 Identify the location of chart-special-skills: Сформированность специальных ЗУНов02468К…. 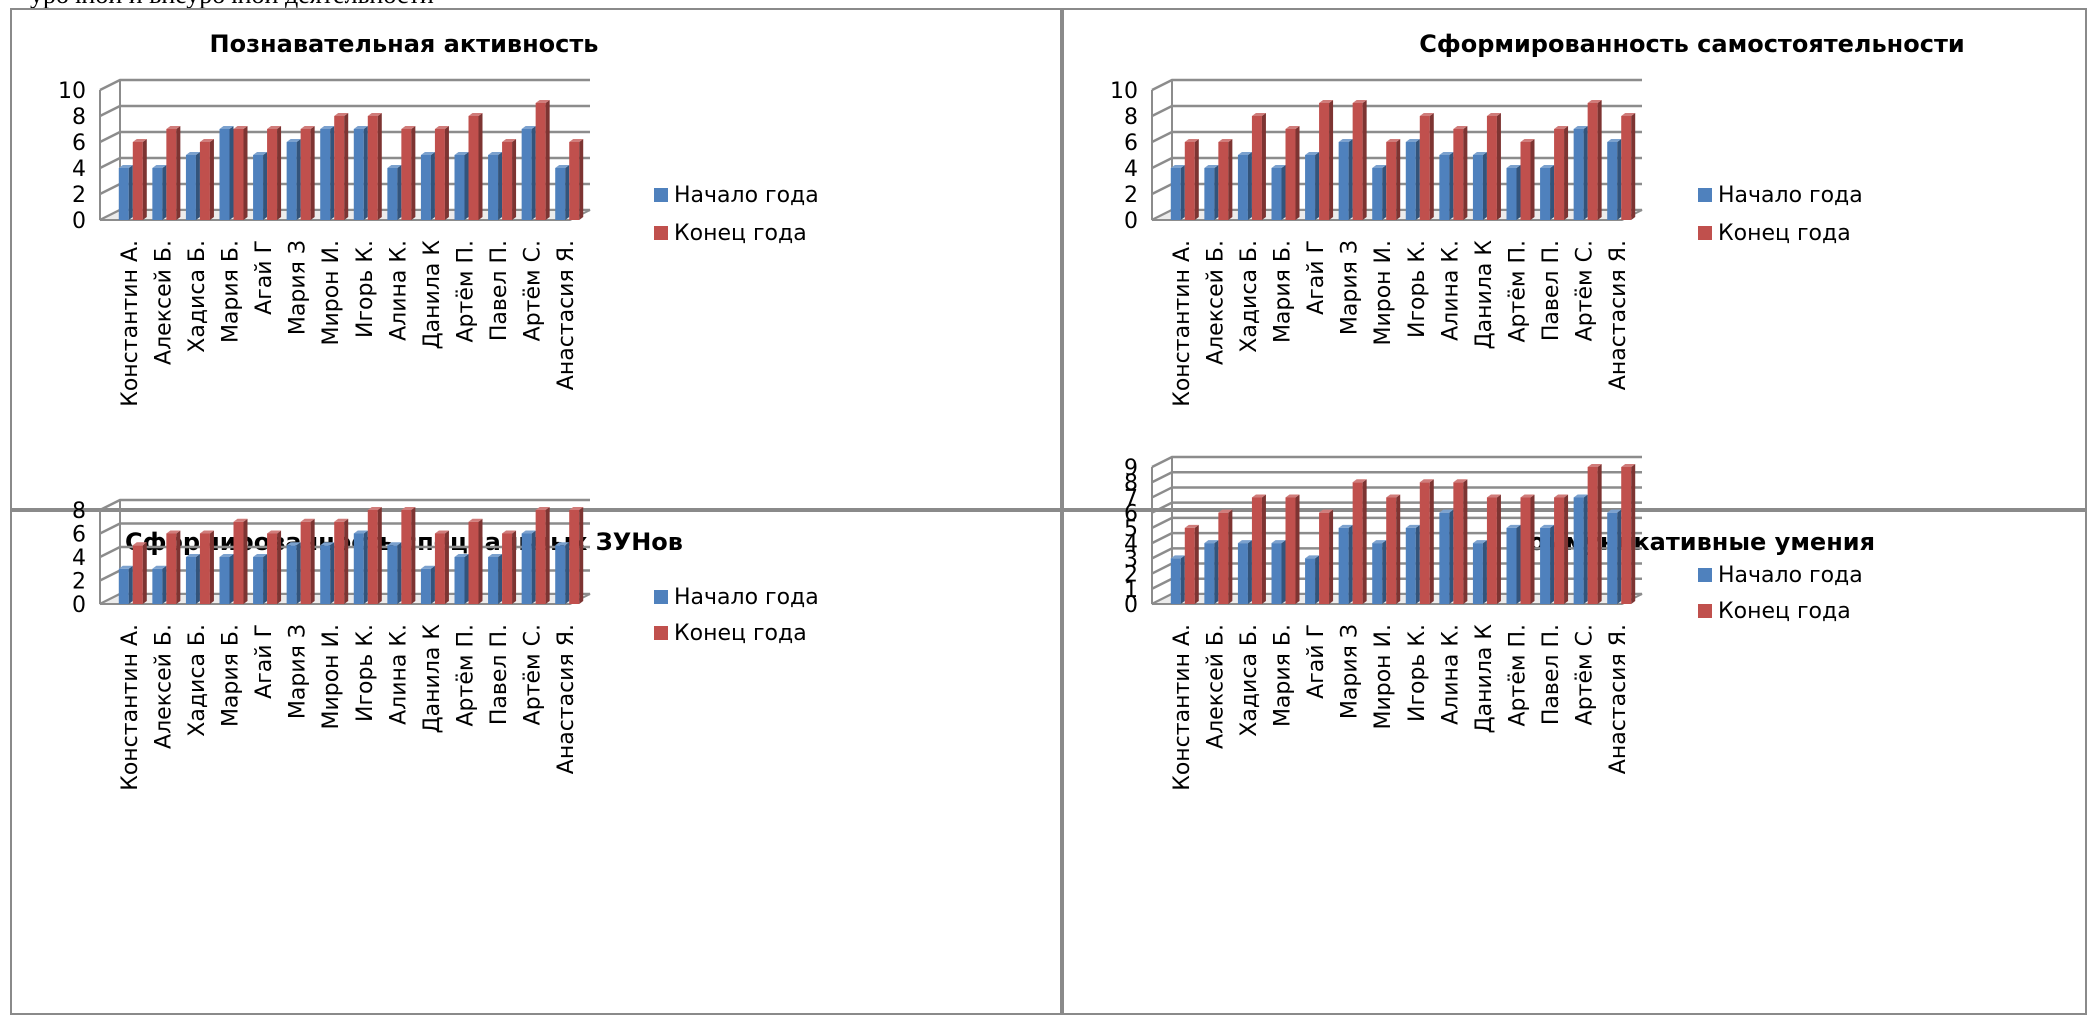
(445, 644).